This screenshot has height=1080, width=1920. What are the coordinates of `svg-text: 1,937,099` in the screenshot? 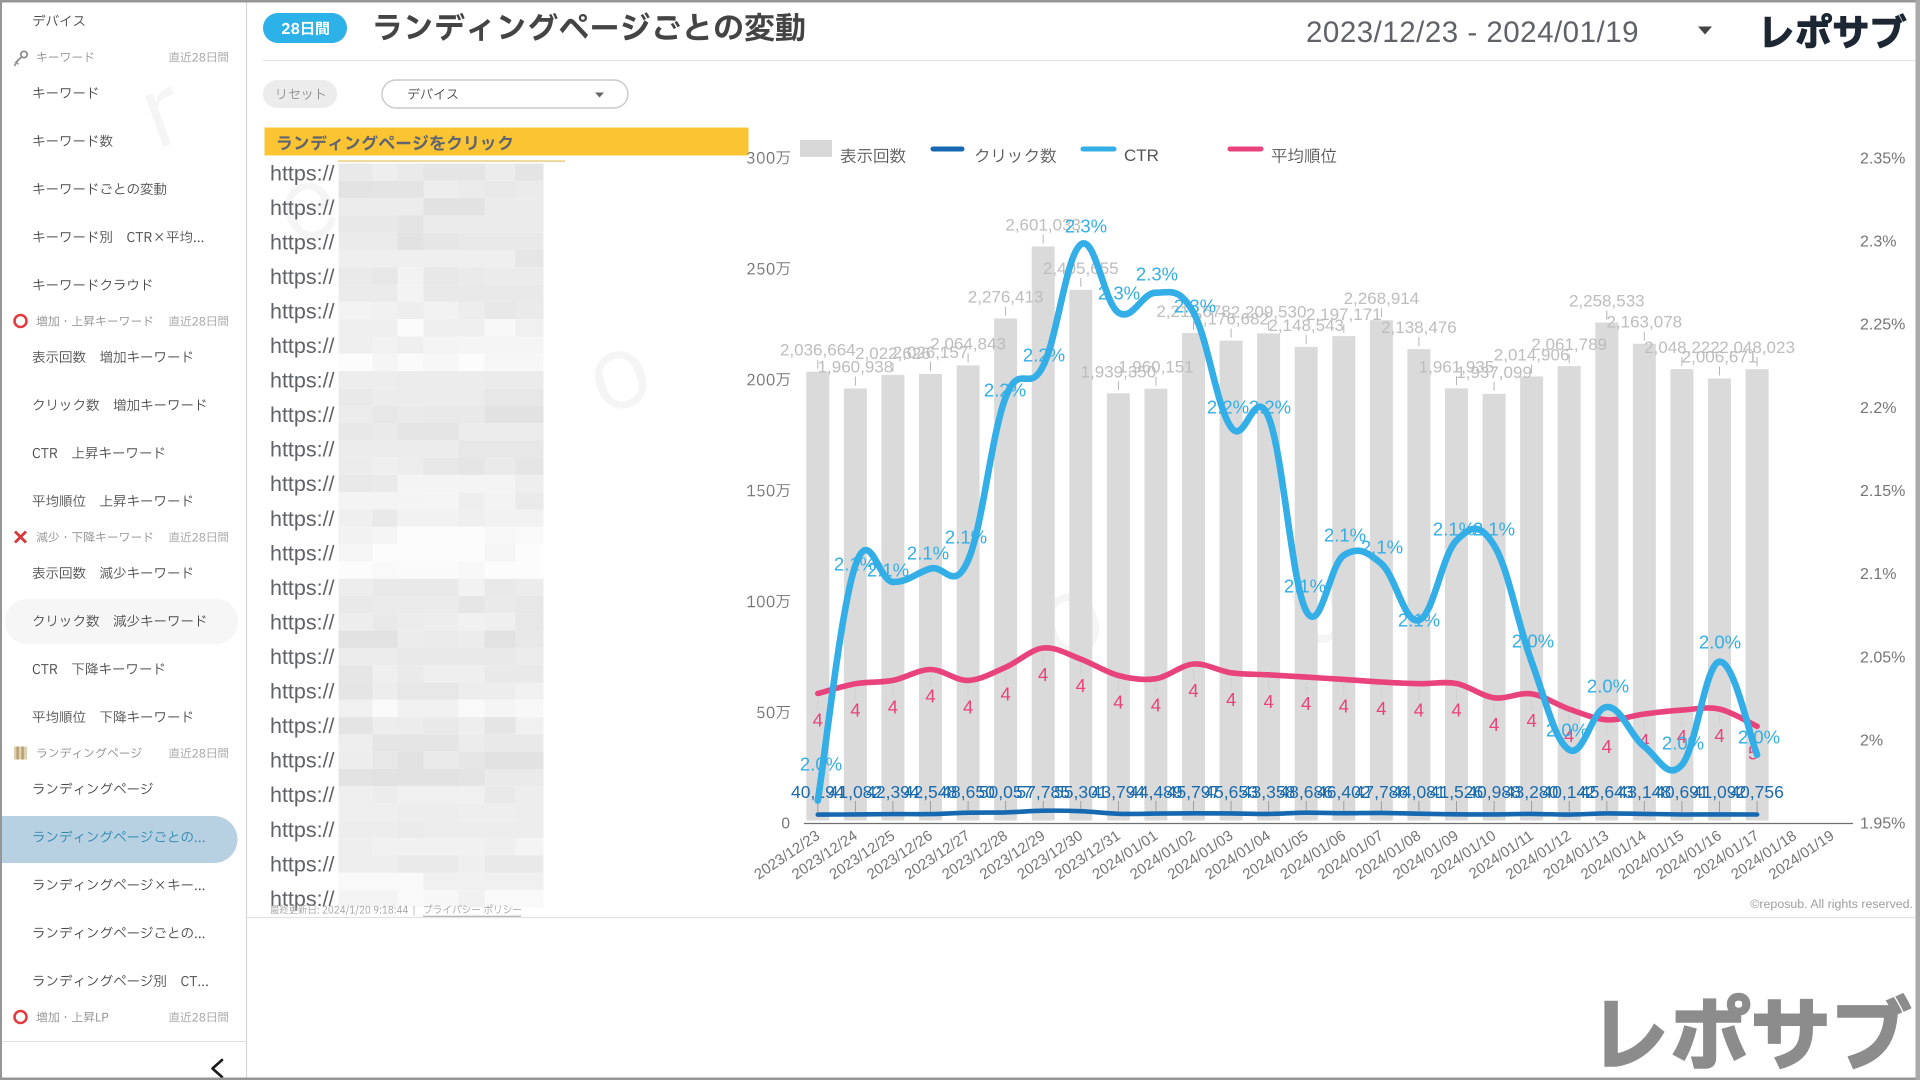 It's located at (1494, 372).